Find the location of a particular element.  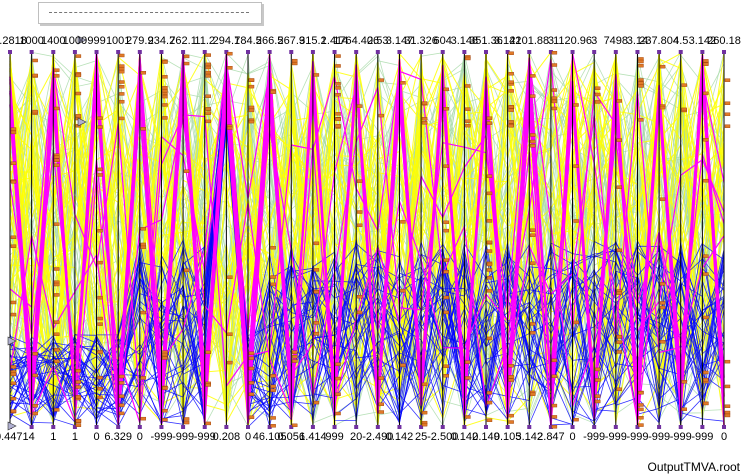

axis-max-label: 1001 is located at coordinates (118, 41).